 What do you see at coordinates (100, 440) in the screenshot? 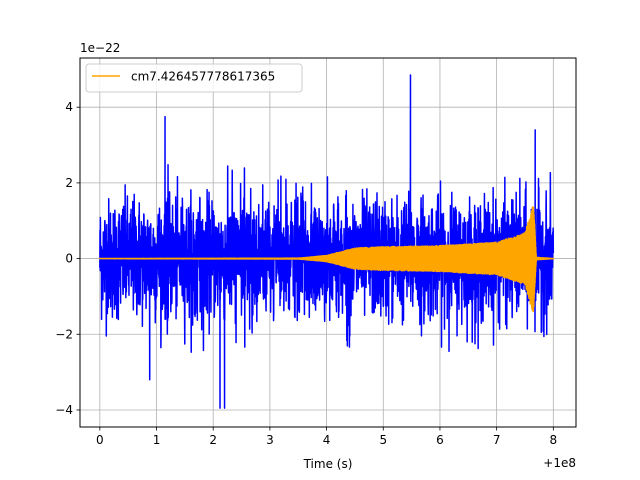
I see `x-tick-label: 0` at bounding box center [100, 440].